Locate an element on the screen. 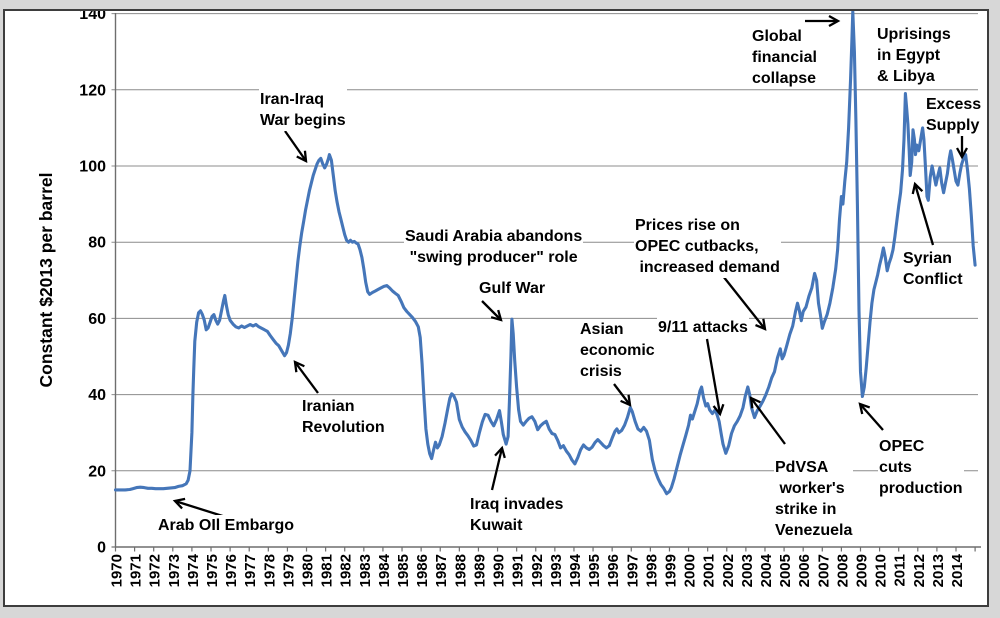 The width and height of the screenshot is (1000, 618). x-label-2011: 2011 is located at coordinates (900, 570).